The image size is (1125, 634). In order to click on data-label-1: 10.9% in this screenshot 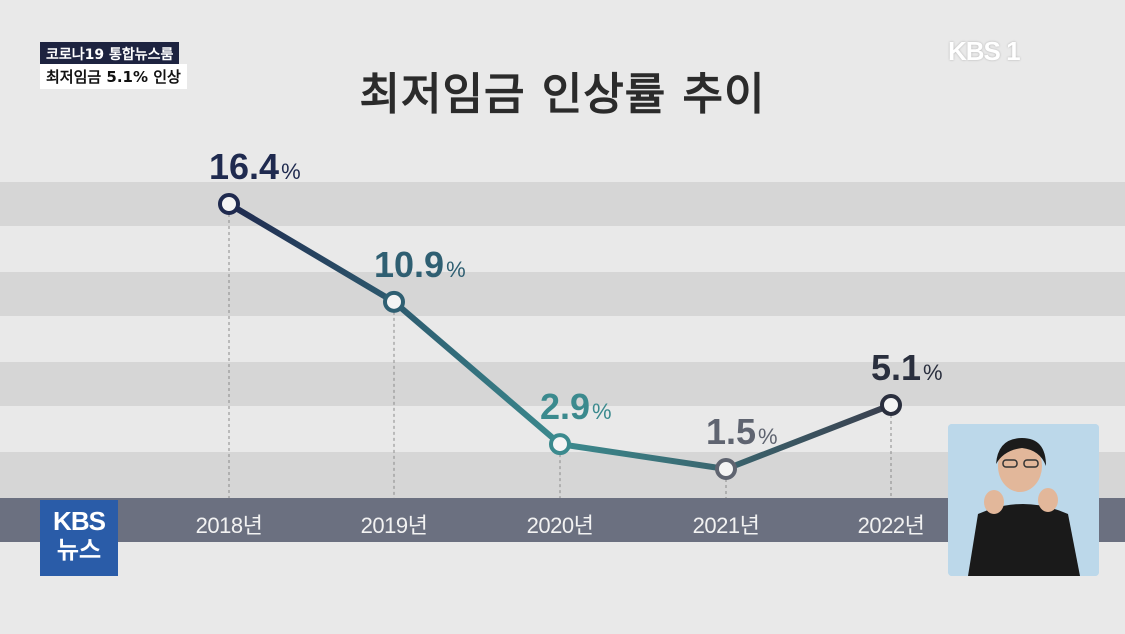, I will do `click(420, 265)`.